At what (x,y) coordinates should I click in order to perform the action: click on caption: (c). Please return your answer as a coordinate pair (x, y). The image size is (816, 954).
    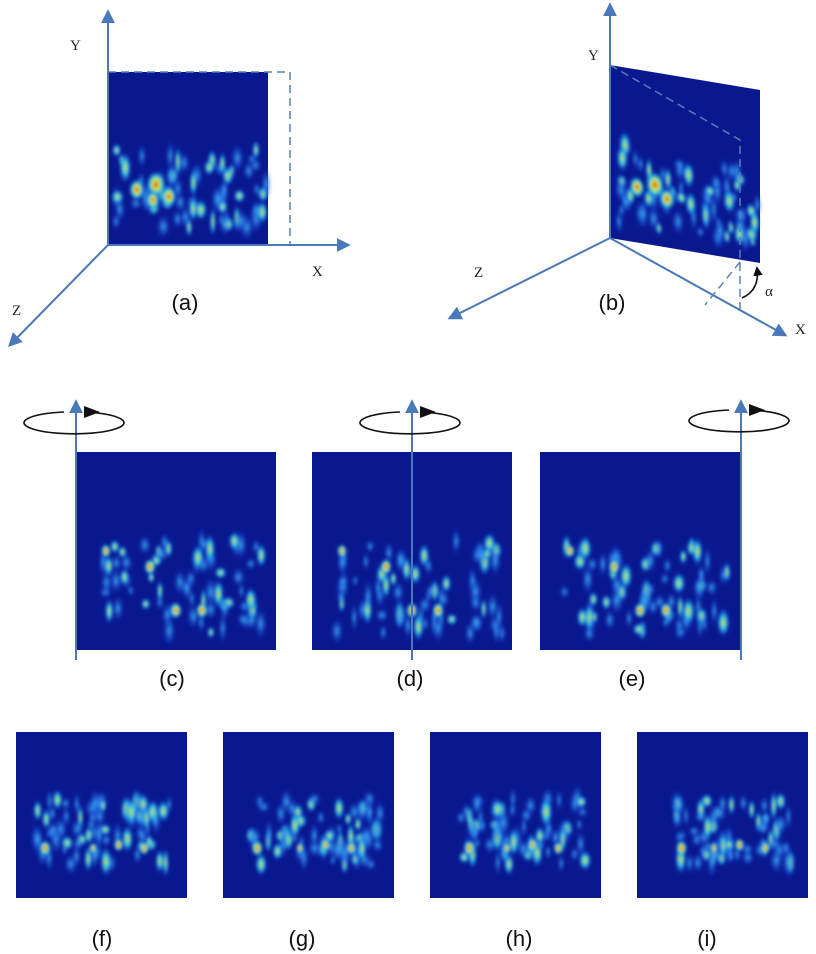
    Looking at the image, I should click on (172, 678).